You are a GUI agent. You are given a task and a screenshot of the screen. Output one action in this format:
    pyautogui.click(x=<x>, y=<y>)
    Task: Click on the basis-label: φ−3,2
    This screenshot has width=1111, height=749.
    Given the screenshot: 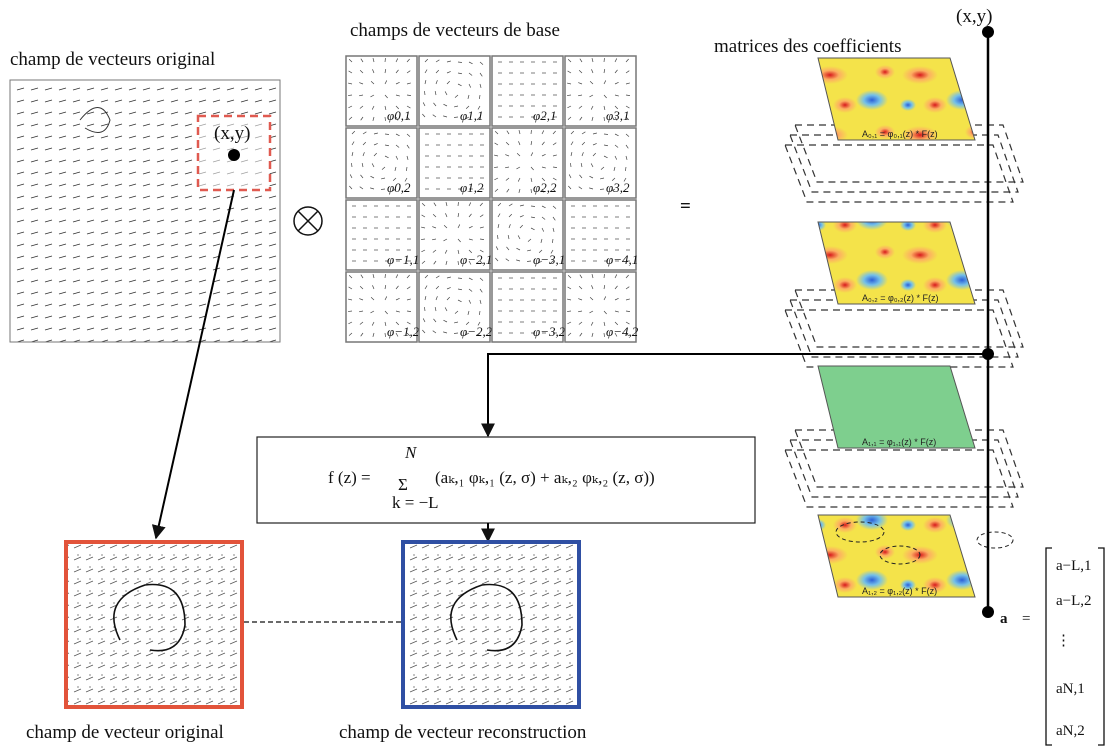 What is the action you would take?
    pyautogui.click(x=549, y=331)
    